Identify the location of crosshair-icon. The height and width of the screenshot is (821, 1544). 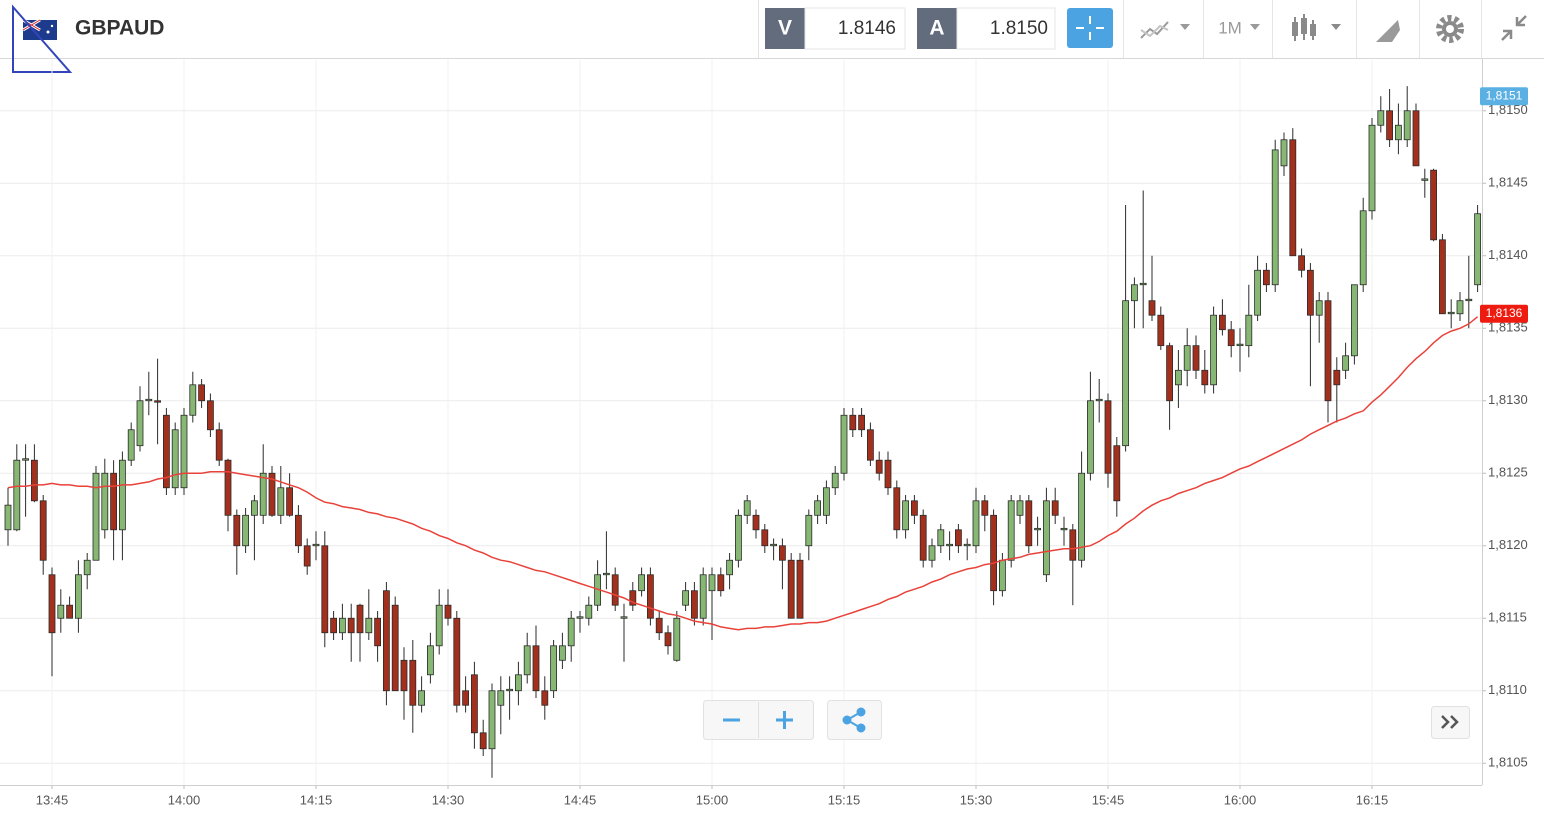
(1090, 28).